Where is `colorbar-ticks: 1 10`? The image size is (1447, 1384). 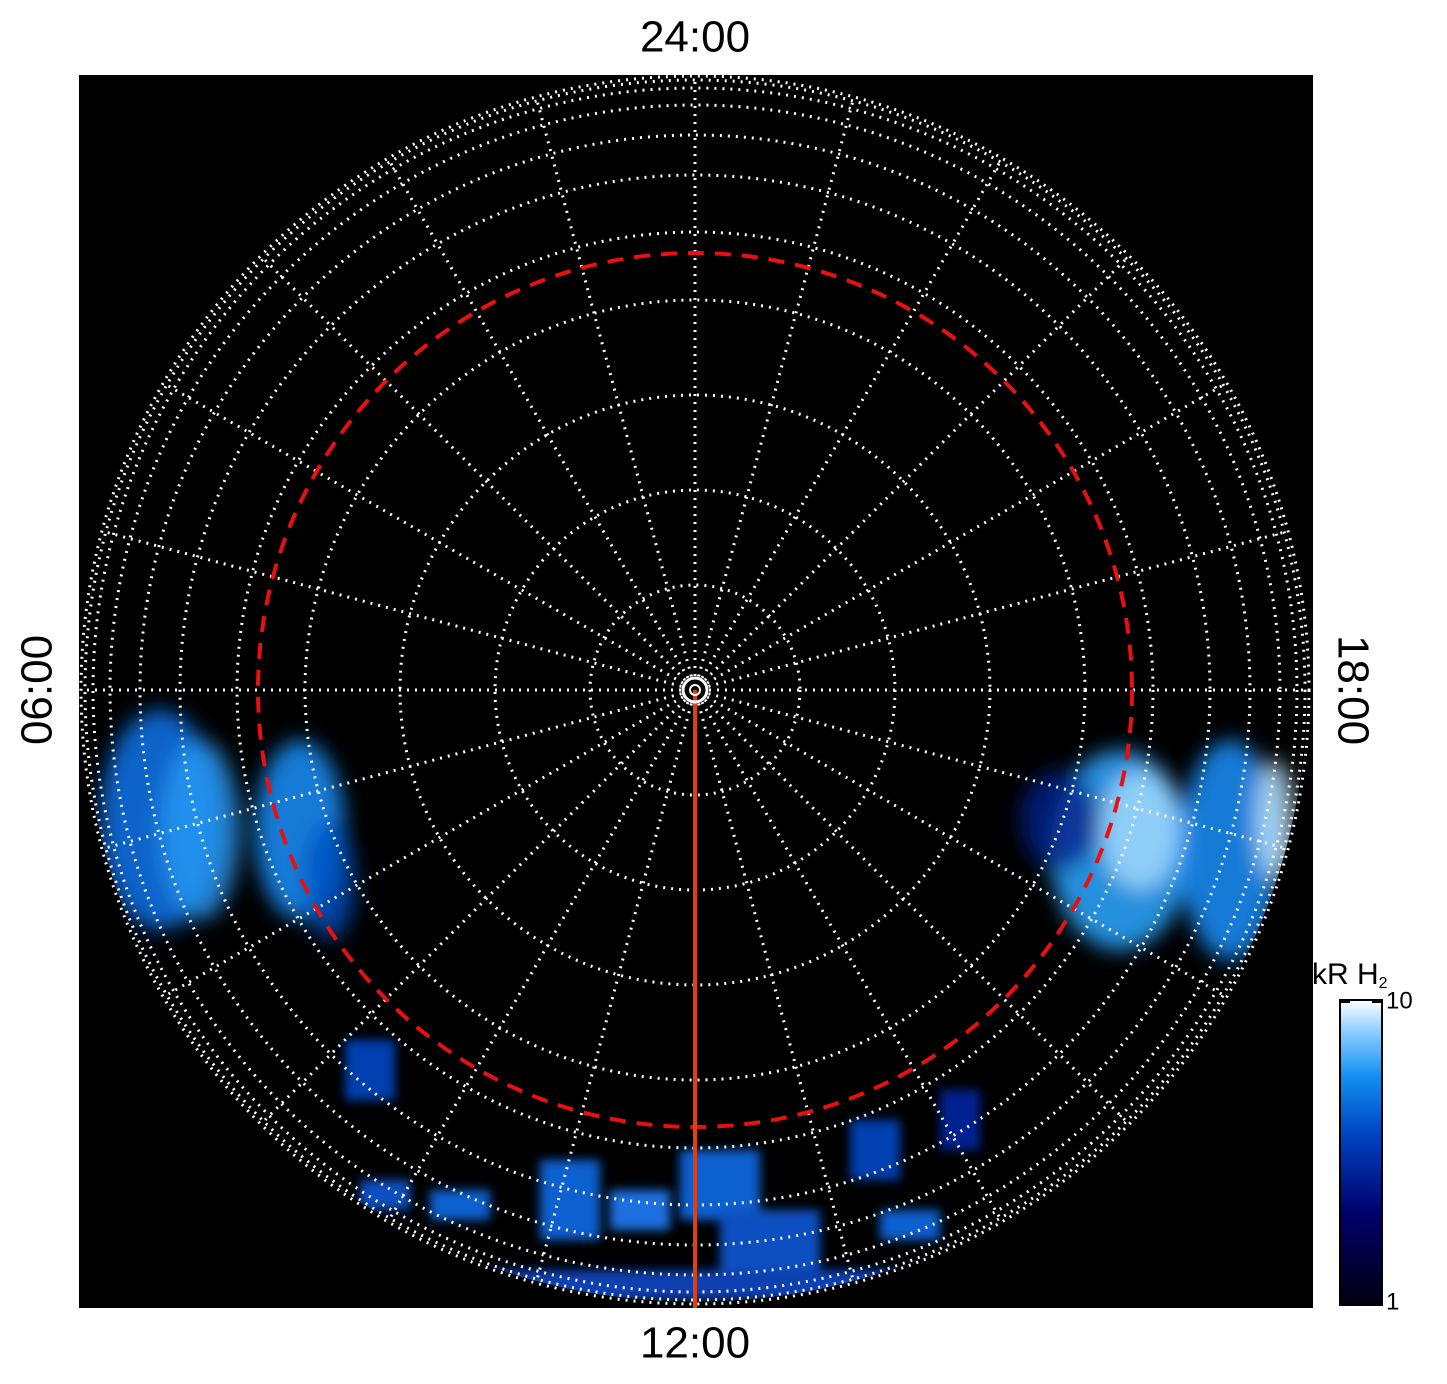
colorbar-ticks: 1 10 is located at coordinates (1376, 1151).